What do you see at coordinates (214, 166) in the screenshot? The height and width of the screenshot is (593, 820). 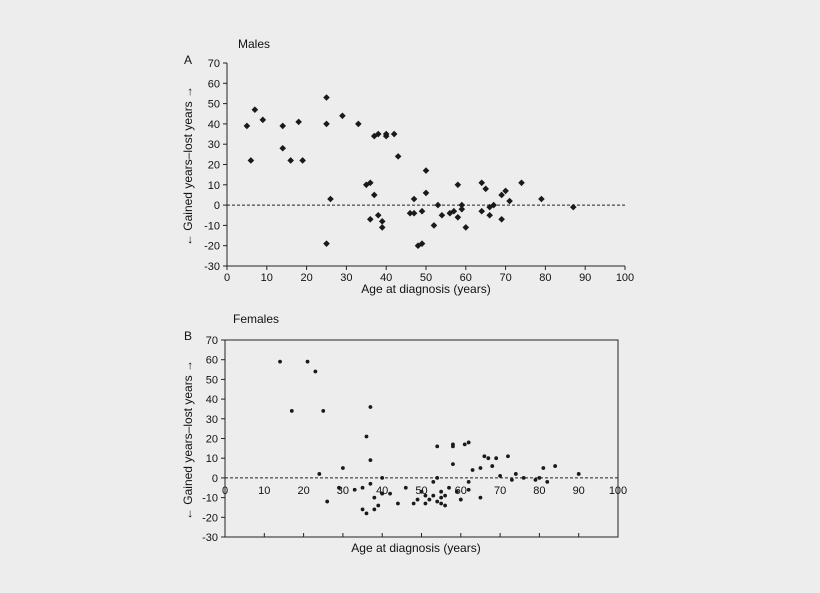 I see `y-tick-label: 20` at bounding box center [214, 166].